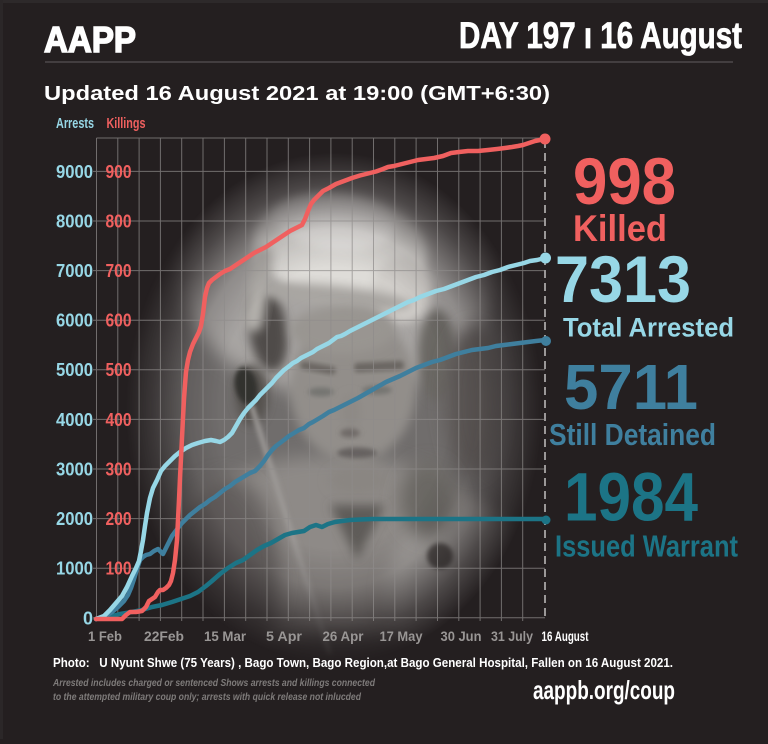 Image resolution: width=768 pixels, height=744 pixels. I want to click on svg-text: 700, so click(119, 271).